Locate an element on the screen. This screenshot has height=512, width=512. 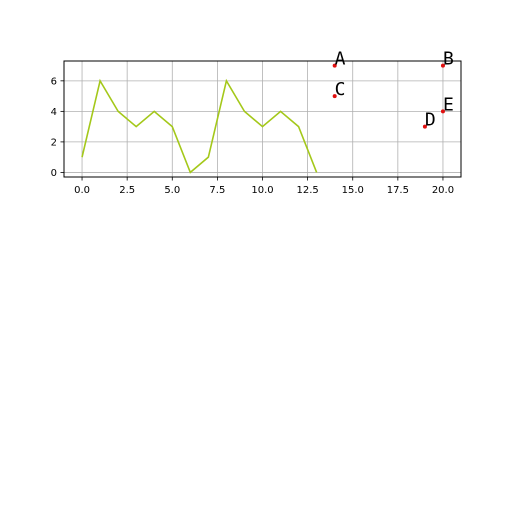
y-tick-label: 6 is located at coordinates (54, 81).